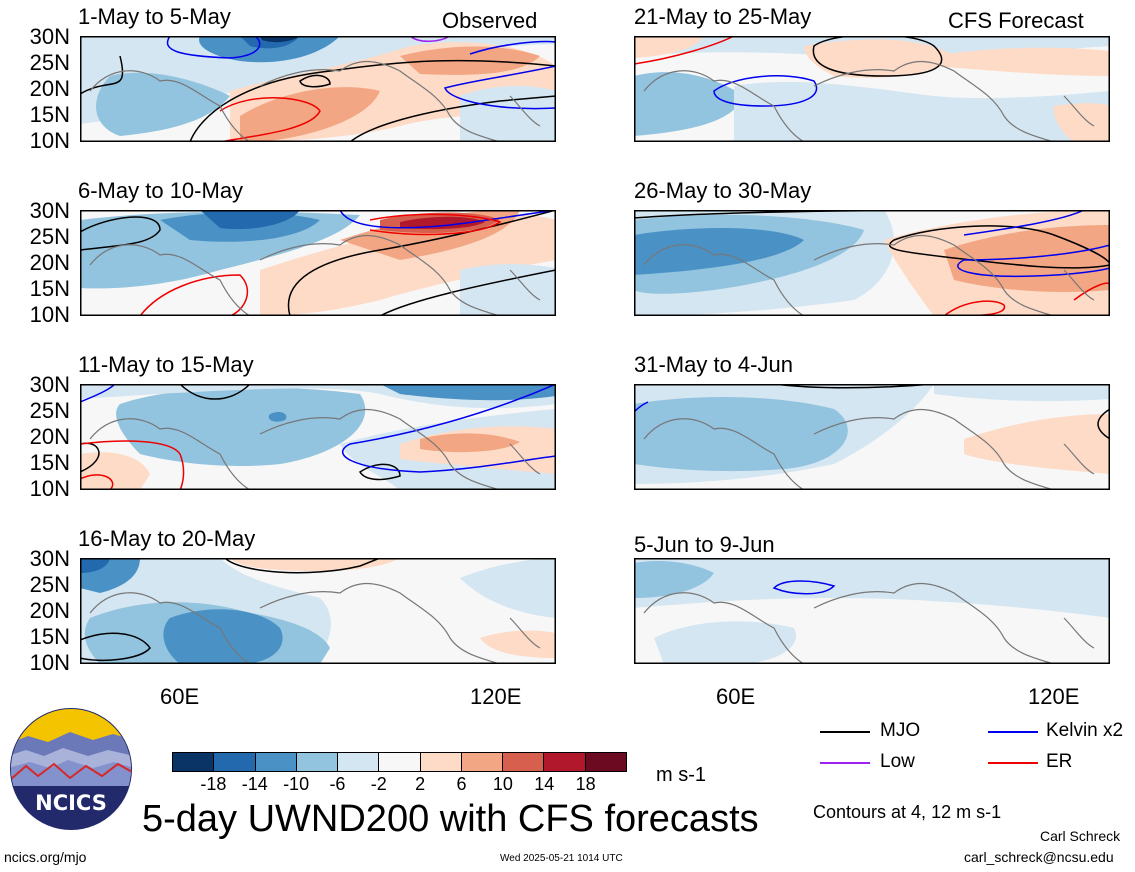  I want to click on author: Carl Schreck, so click(1080, 836).